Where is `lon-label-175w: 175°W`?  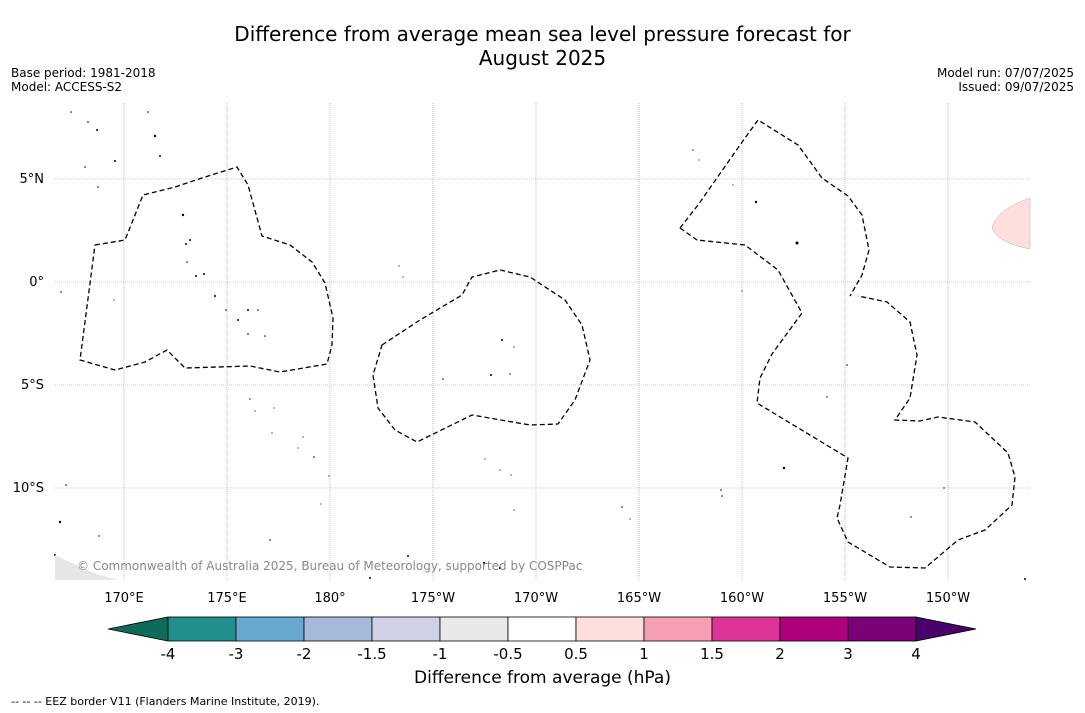
lon-label-175w: 175°W is located at coordinates (433, 598).